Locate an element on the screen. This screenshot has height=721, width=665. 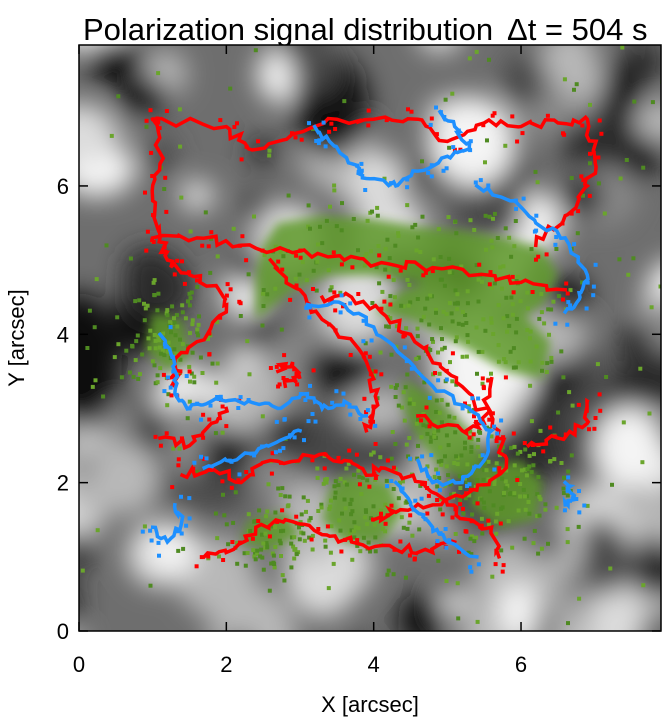
blue-contour is located at coordinates (252, 449).